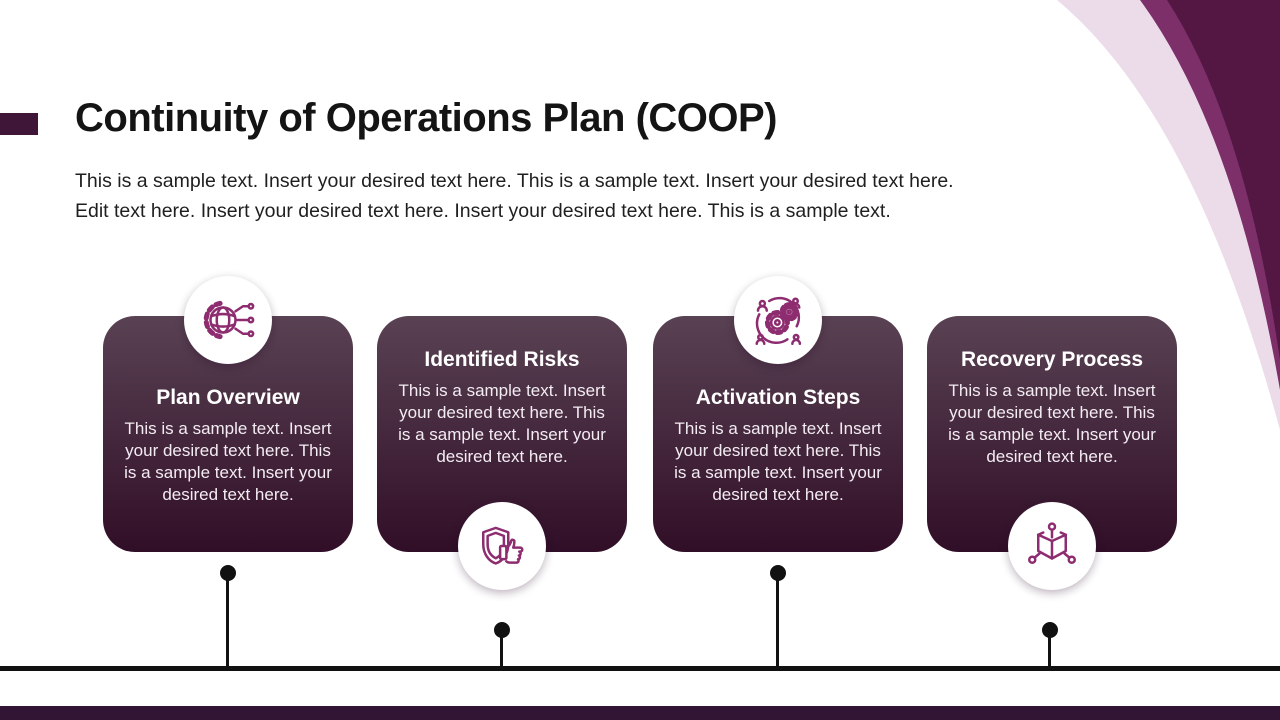 The width and height of the screenshot is (1280, 720). Describe the element at coordinates (228, 397) in the screenshot. I see `card-title: Plan Overview` at that location.